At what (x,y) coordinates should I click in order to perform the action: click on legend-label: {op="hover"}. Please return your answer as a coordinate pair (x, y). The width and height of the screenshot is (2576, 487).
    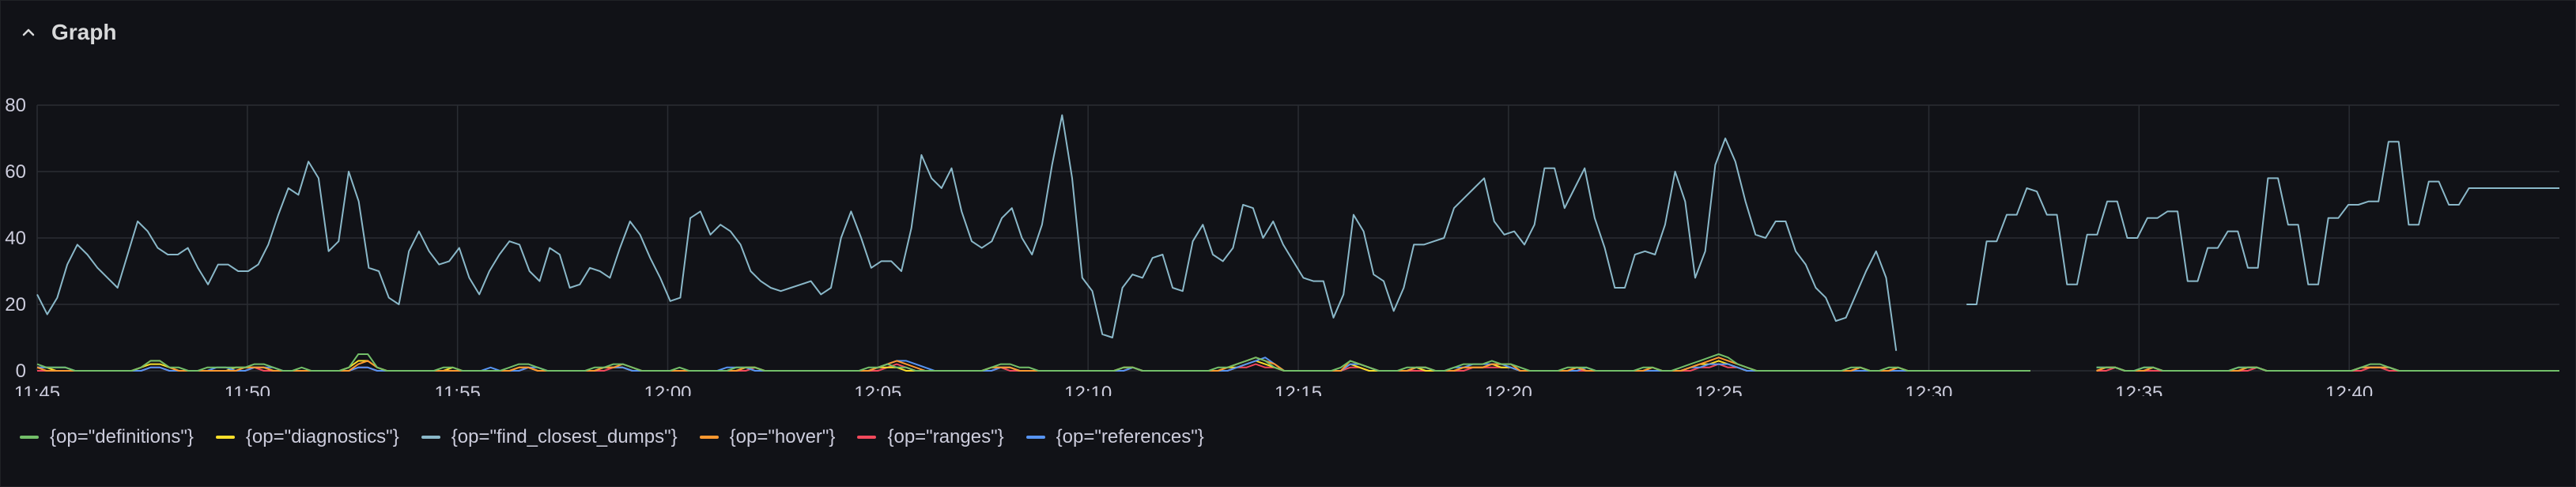
    Looking at the image, I should click on (782, 437).